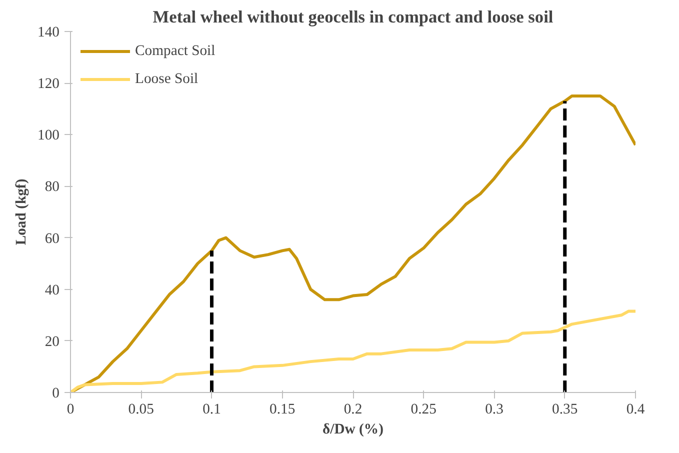 This screenshot has height=453, width=679. I want to click on y-tick-label: 100, so click(49, 136).